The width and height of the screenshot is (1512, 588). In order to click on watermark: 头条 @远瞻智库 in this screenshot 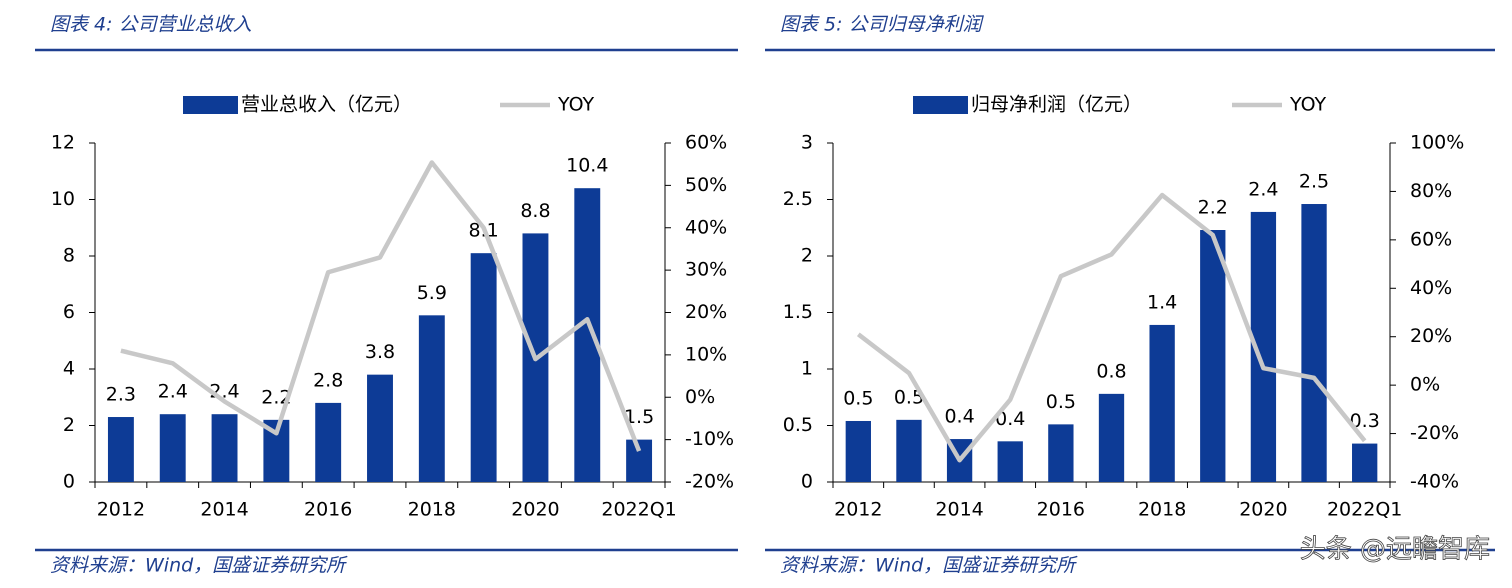, I will do `click(1395, 550)`.